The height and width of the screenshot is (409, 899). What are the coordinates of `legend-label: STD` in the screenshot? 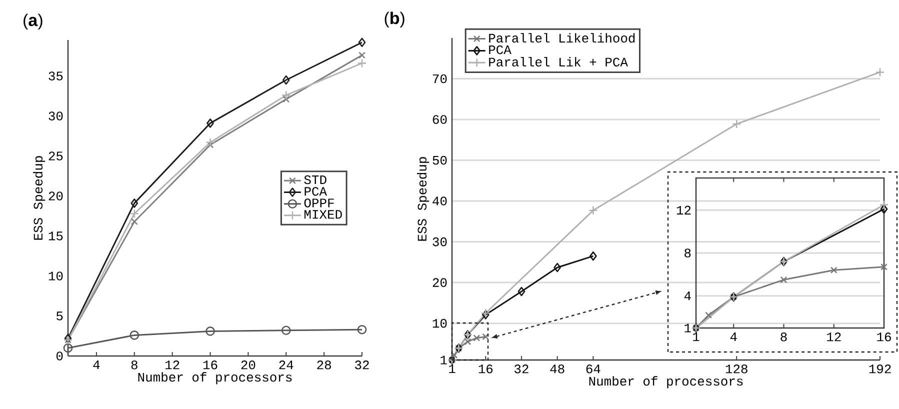 It's located at (315, 179).